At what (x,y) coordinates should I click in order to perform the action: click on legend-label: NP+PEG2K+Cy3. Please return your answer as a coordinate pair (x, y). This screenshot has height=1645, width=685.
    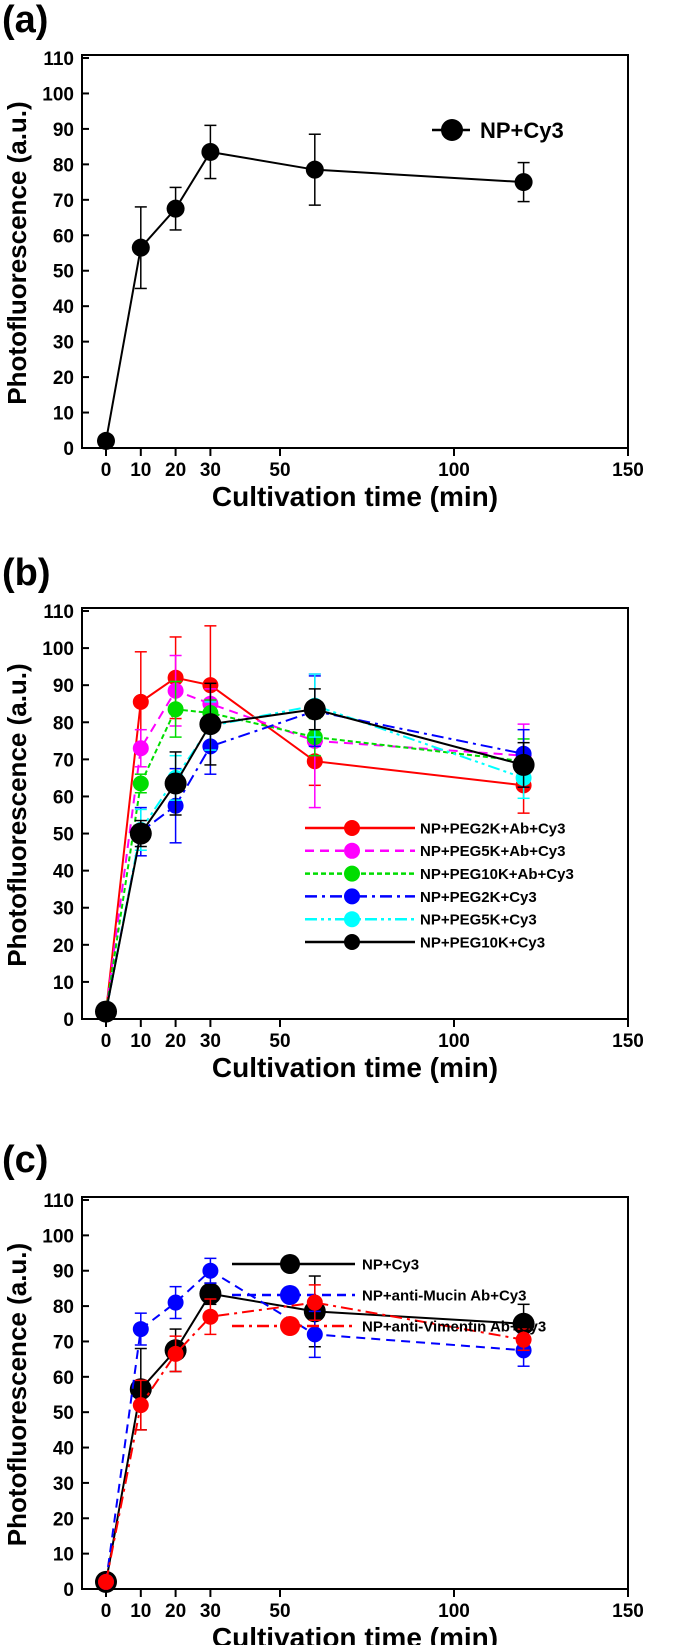
    Looking at the image, I should click on (478, 897).